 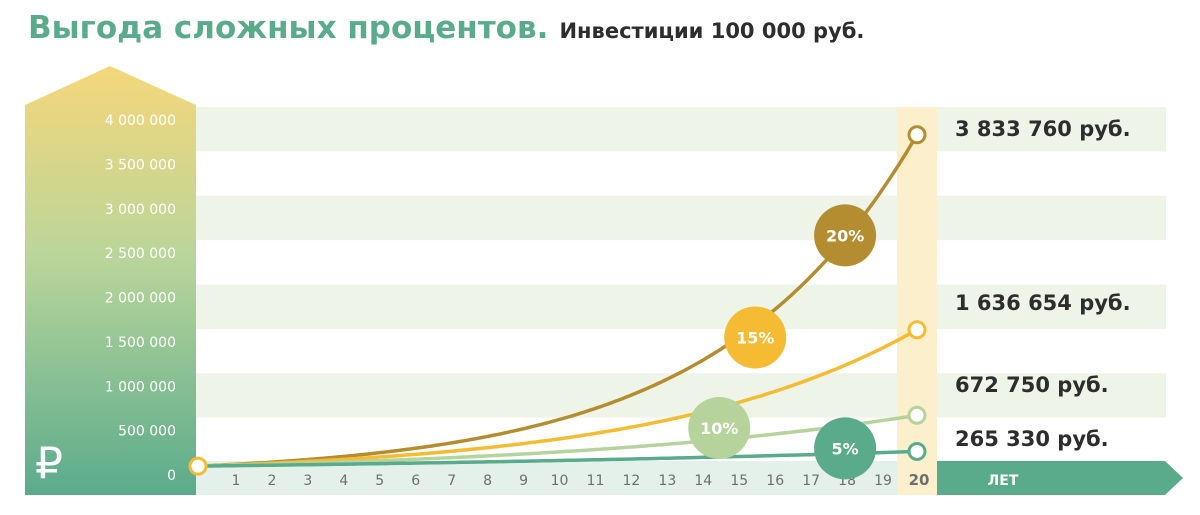 I want to click on y-tick-label: 2 500 000, so click(x=140, y=254).